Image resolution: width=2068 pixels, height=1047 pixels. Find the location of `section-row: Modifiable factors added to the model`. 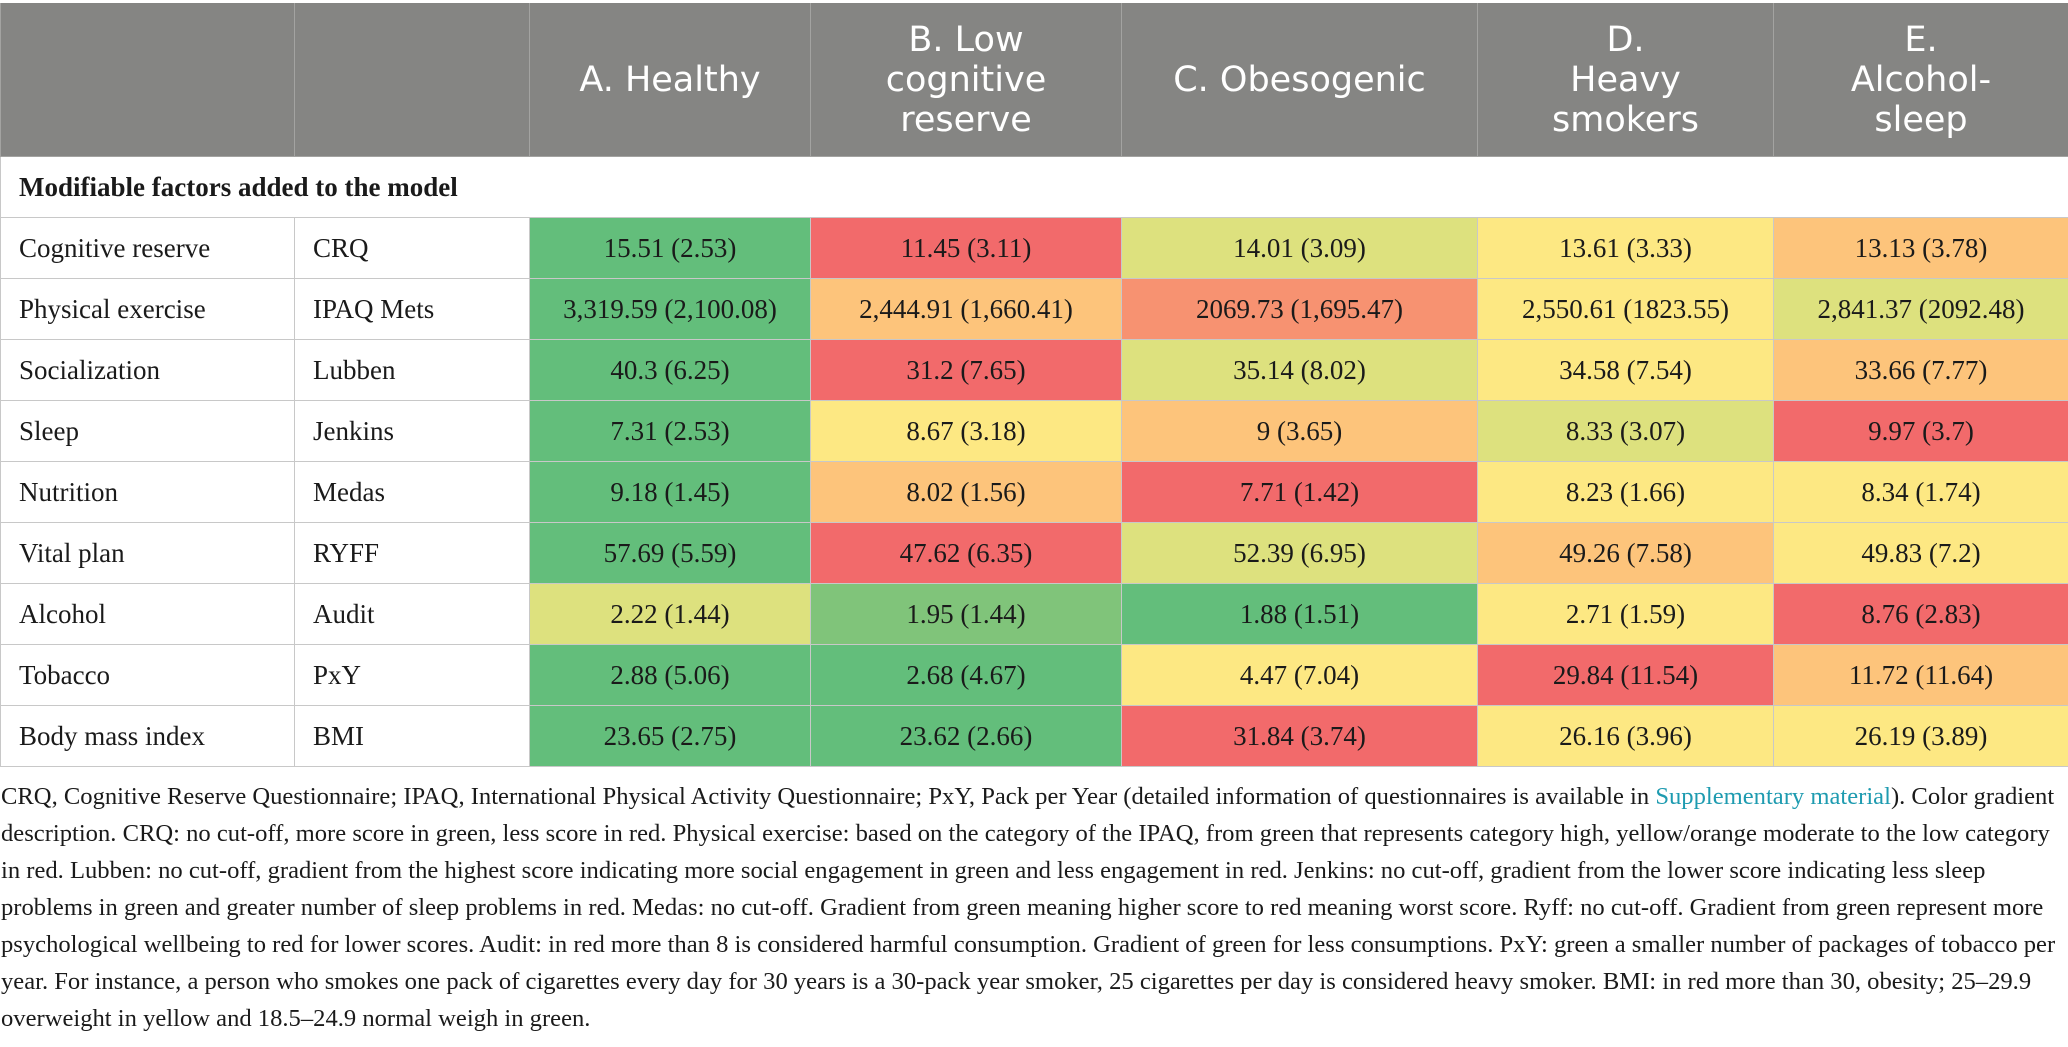

section-row: Modifiable factors added to the model is located at coordinates (1034, 187).